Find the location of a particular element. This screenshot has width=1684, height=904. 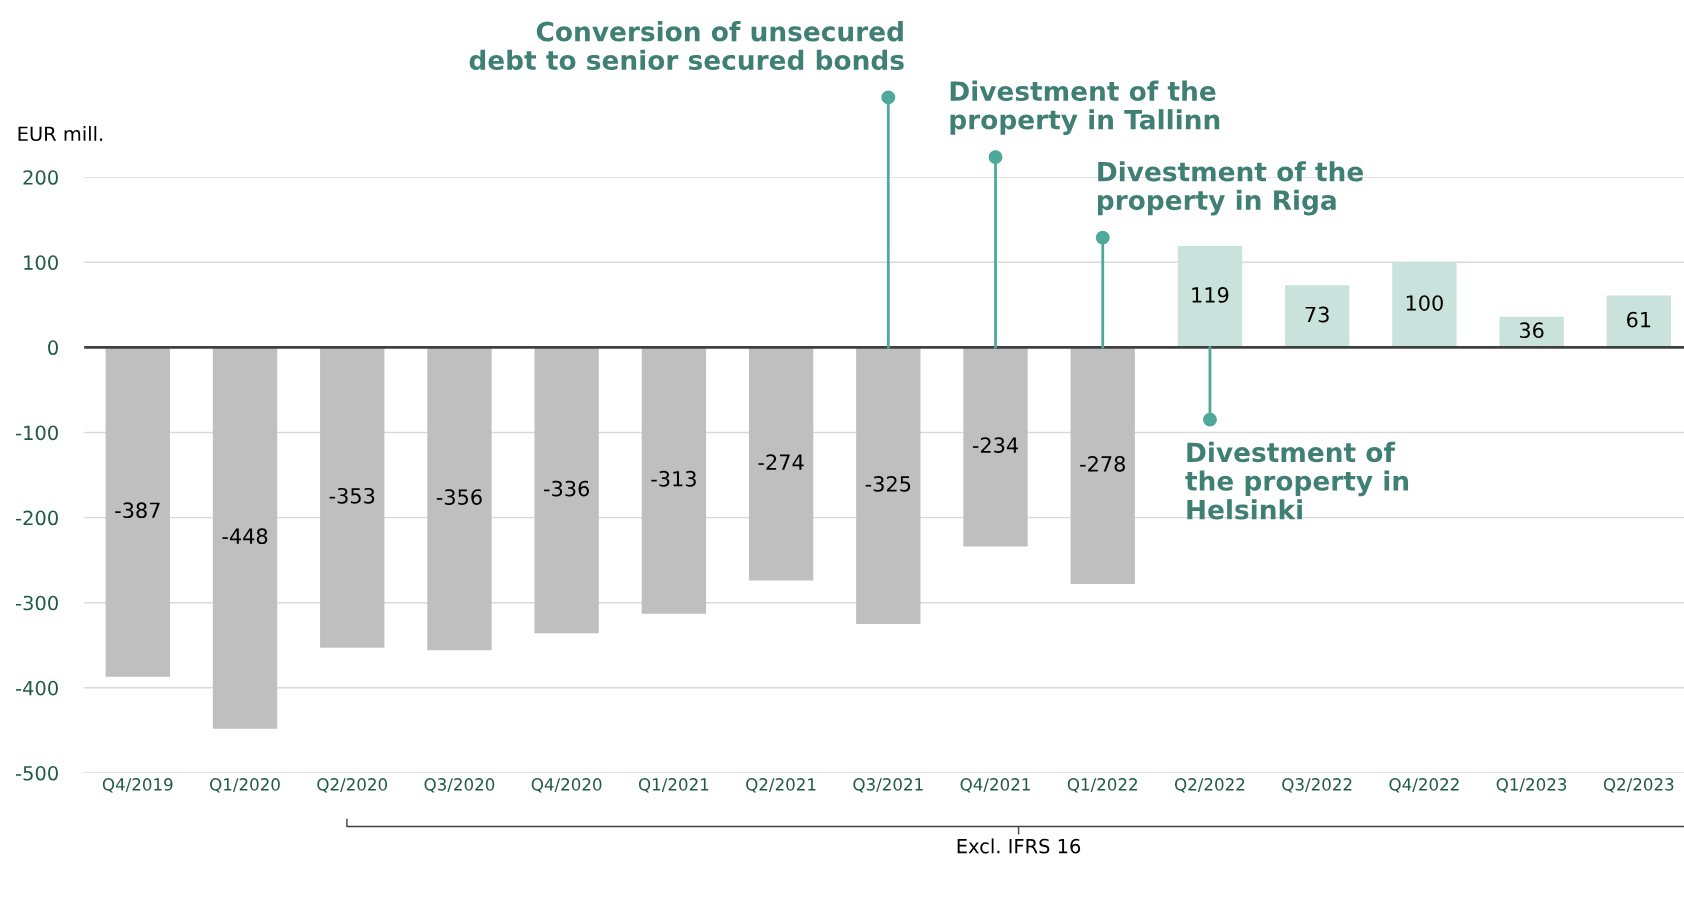

x-tick-label: Q1/2022 is located at coordinates (1102, 785).